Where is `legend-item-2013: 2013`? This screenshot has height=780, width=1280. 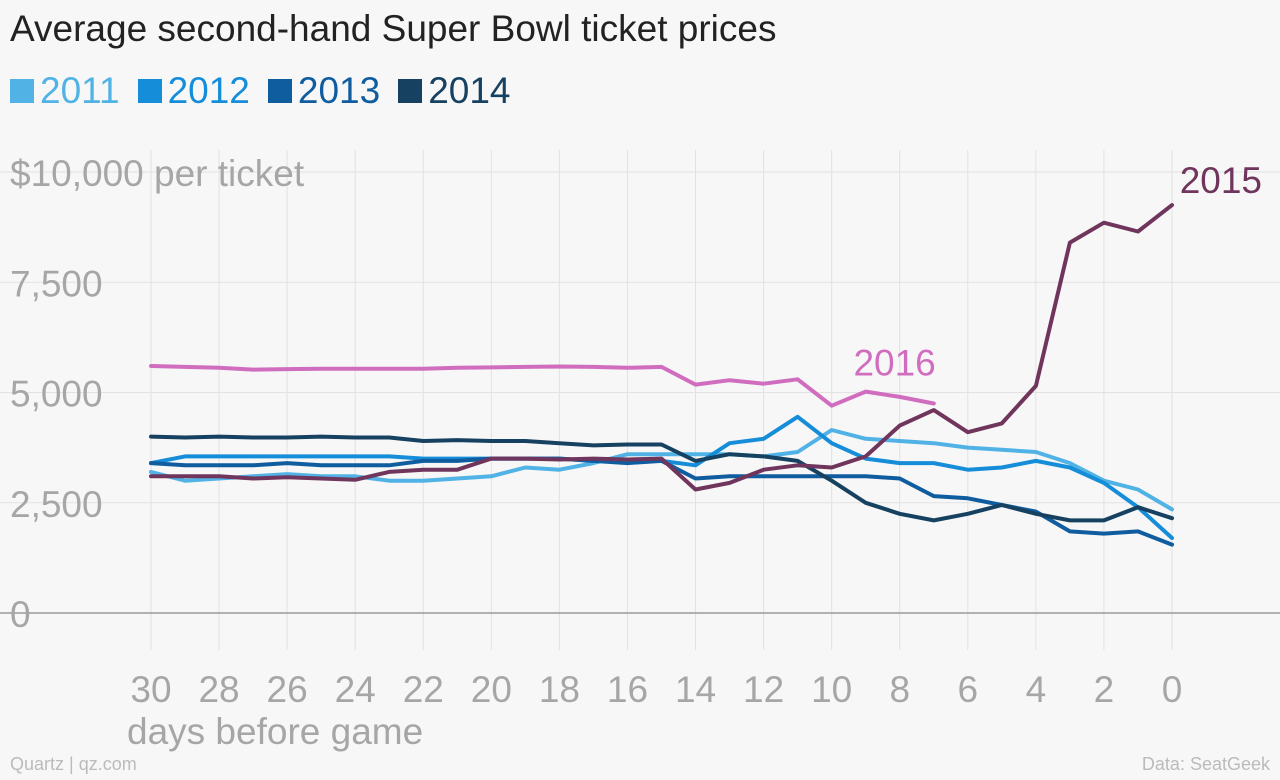
legend-item-2013: 2013 is located at coordinates (324, 91).